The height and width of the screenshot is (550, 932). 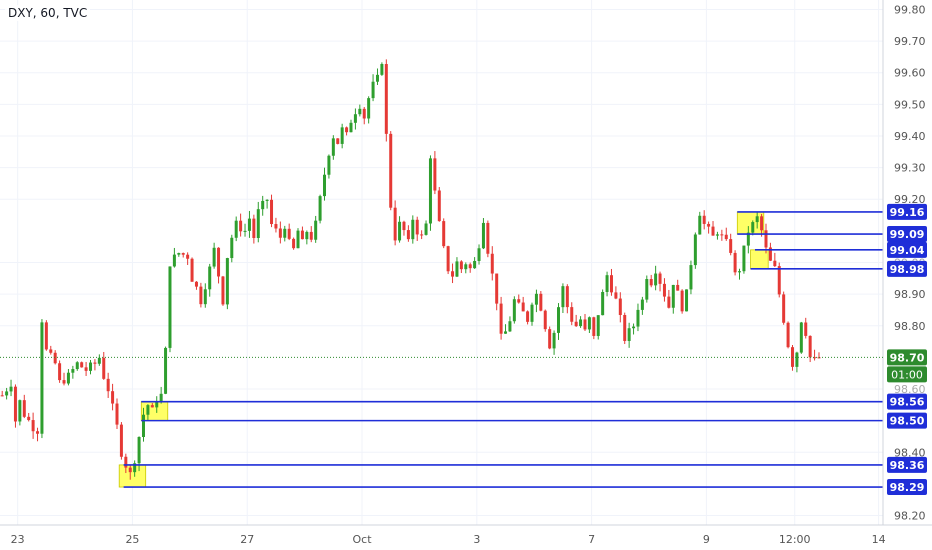 What do you see at coordinates (247, 539) in the screenshot?
I see `time-tick-label: 27` at bounding box center [247, 539].